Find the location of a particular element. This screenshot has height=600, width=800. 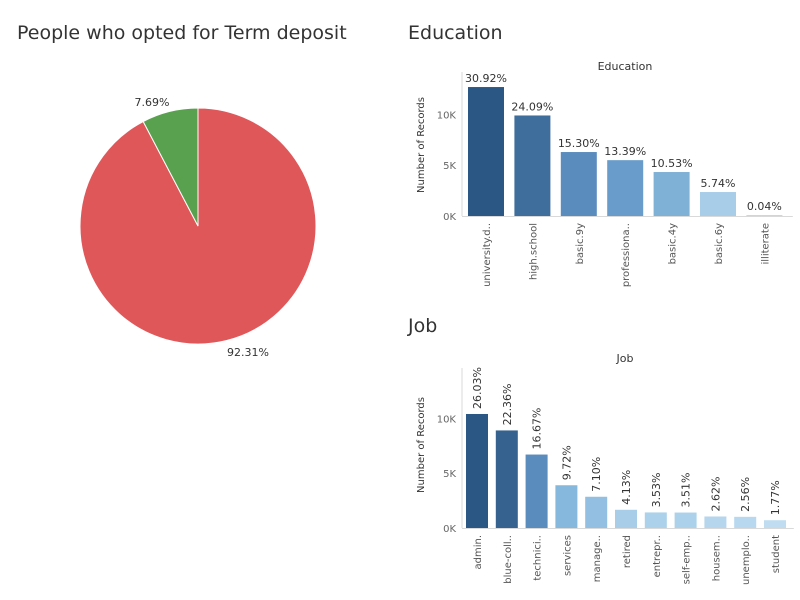

job-category-label-0: admin. is located at coordinates (478, 552).